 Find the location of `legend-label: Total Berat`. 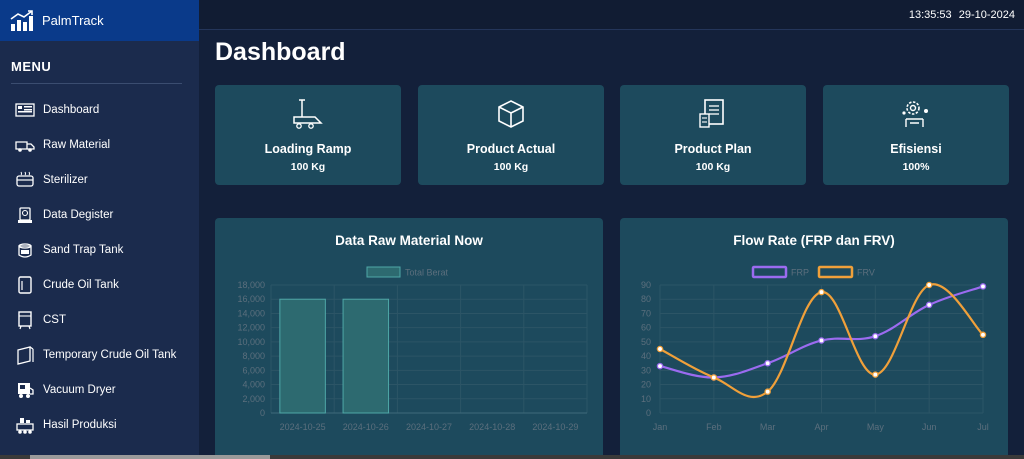

legend-label: Total Berat is located at coordinates (427, 273).